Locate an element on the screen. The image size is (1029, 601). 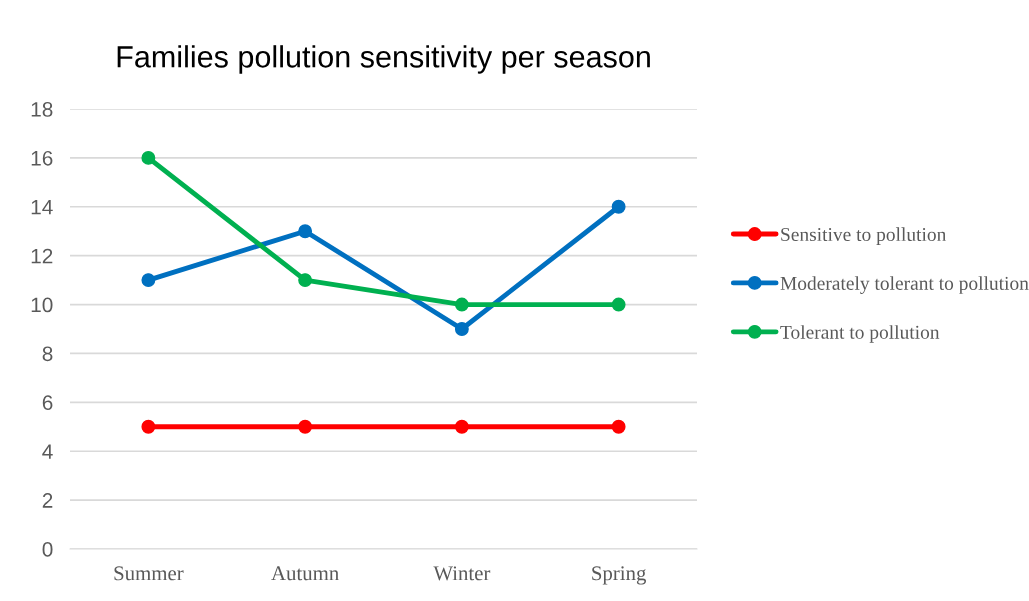
y-tick-label: 2 is located at coordinates (47, 500).